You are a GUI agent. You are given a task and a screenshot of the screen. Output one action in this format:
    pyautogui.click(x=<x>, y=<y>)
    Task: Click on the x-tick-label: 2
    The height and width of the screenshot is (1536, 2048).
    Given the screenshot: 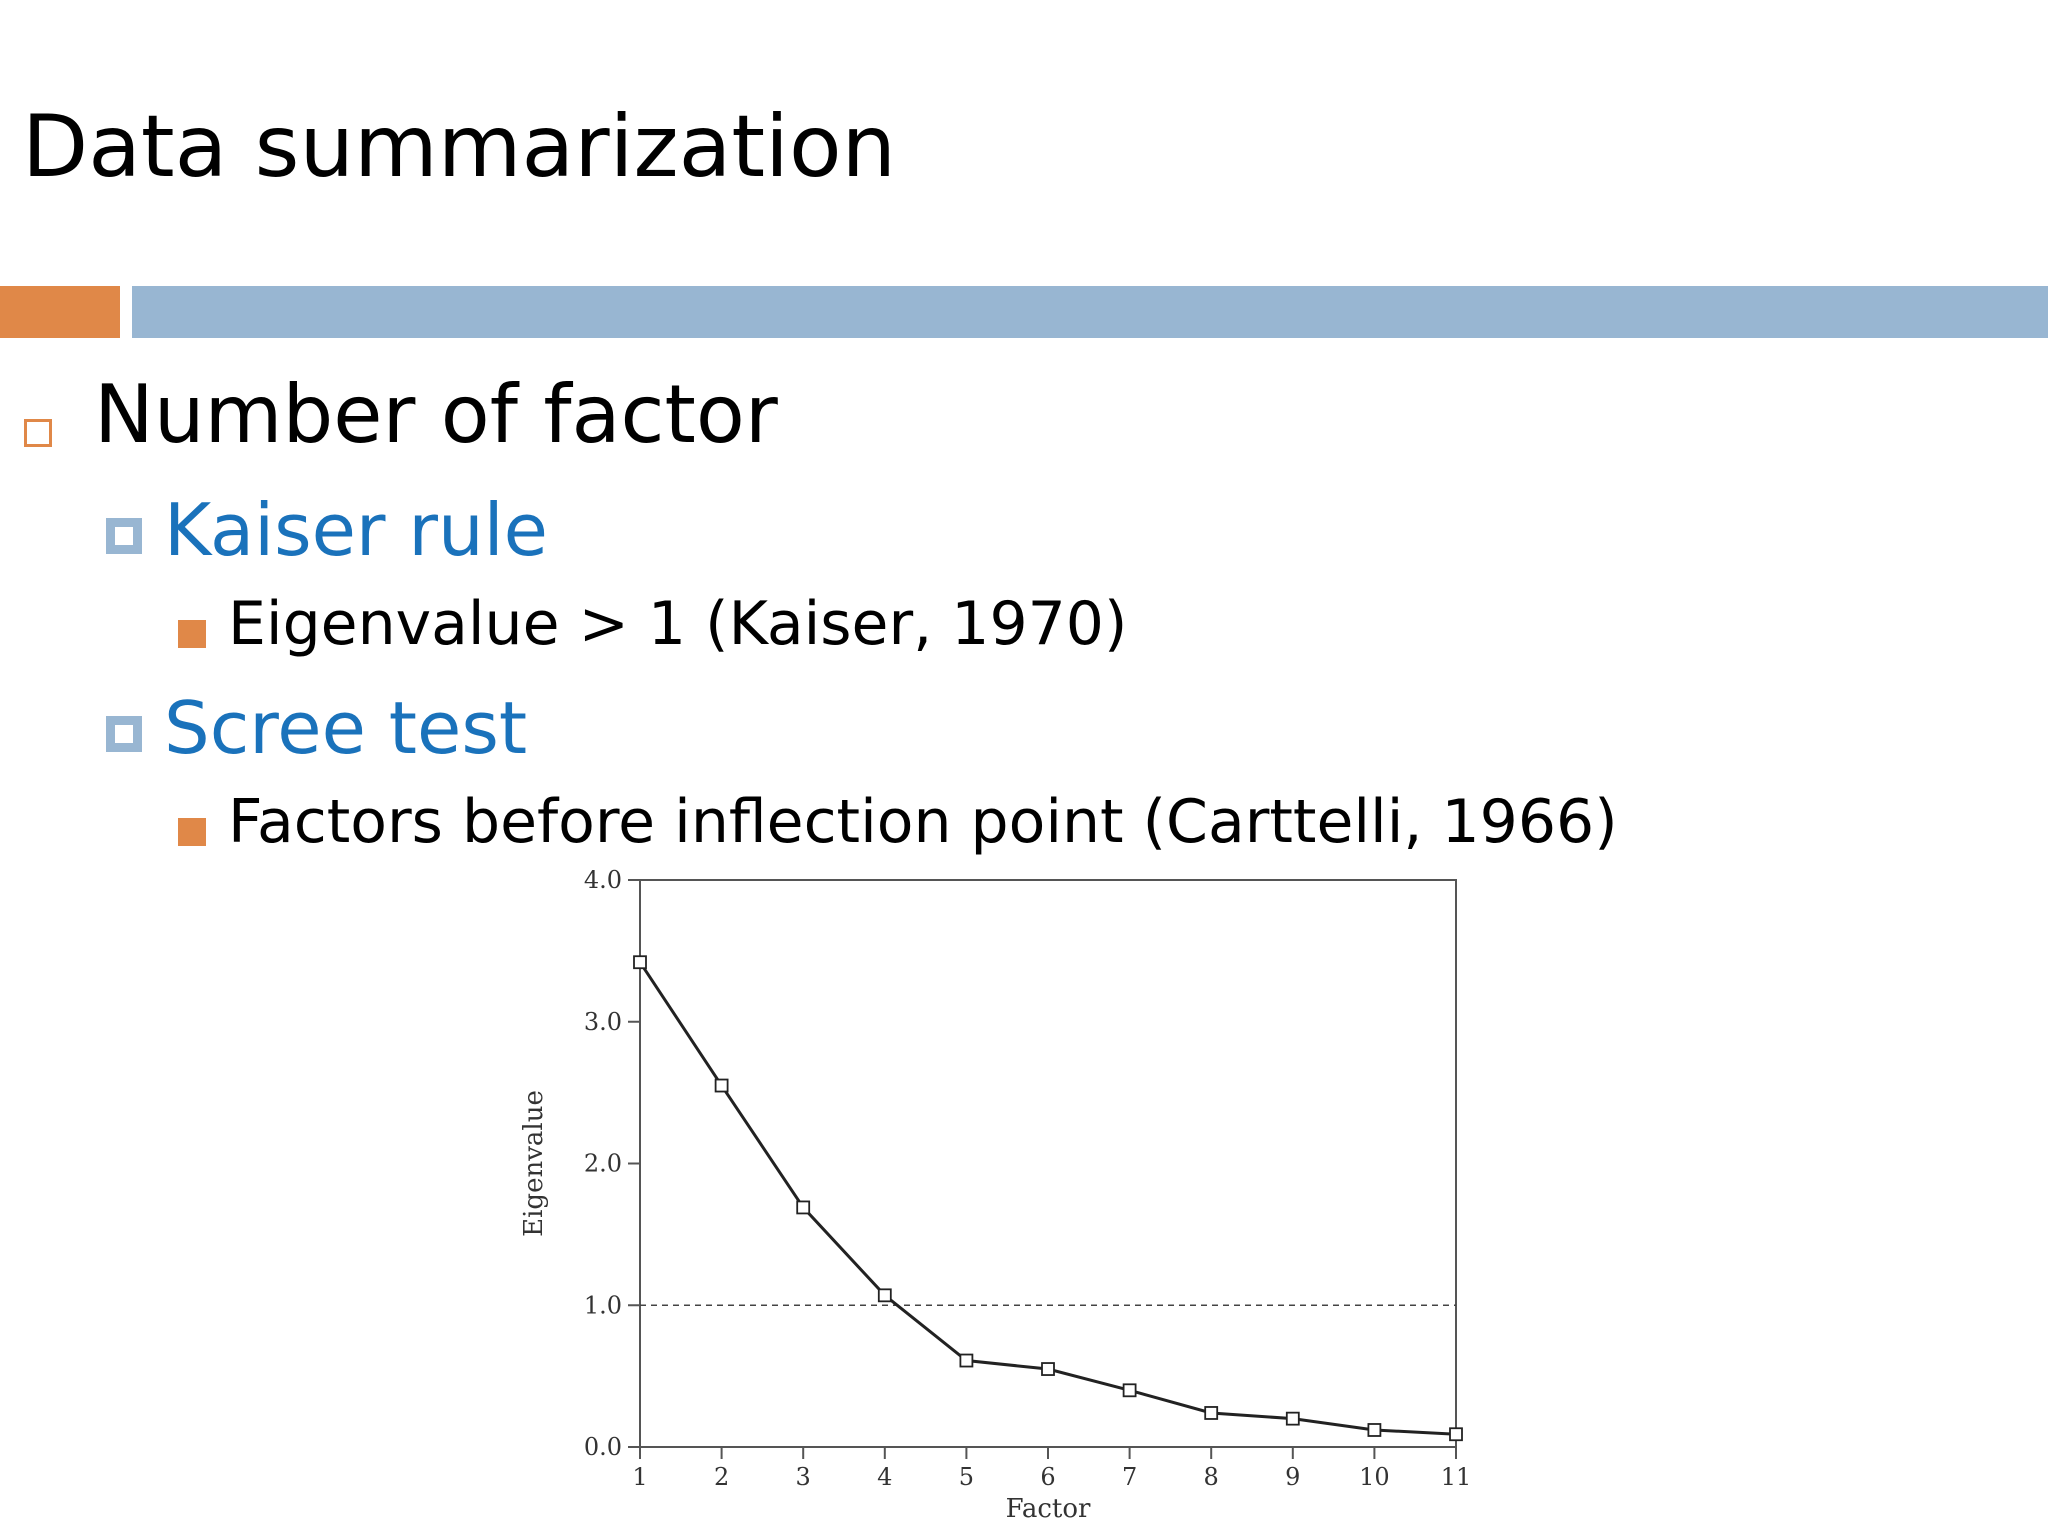 What is the action you would take?
    pyautogui.click(x=721, y=1477)
    